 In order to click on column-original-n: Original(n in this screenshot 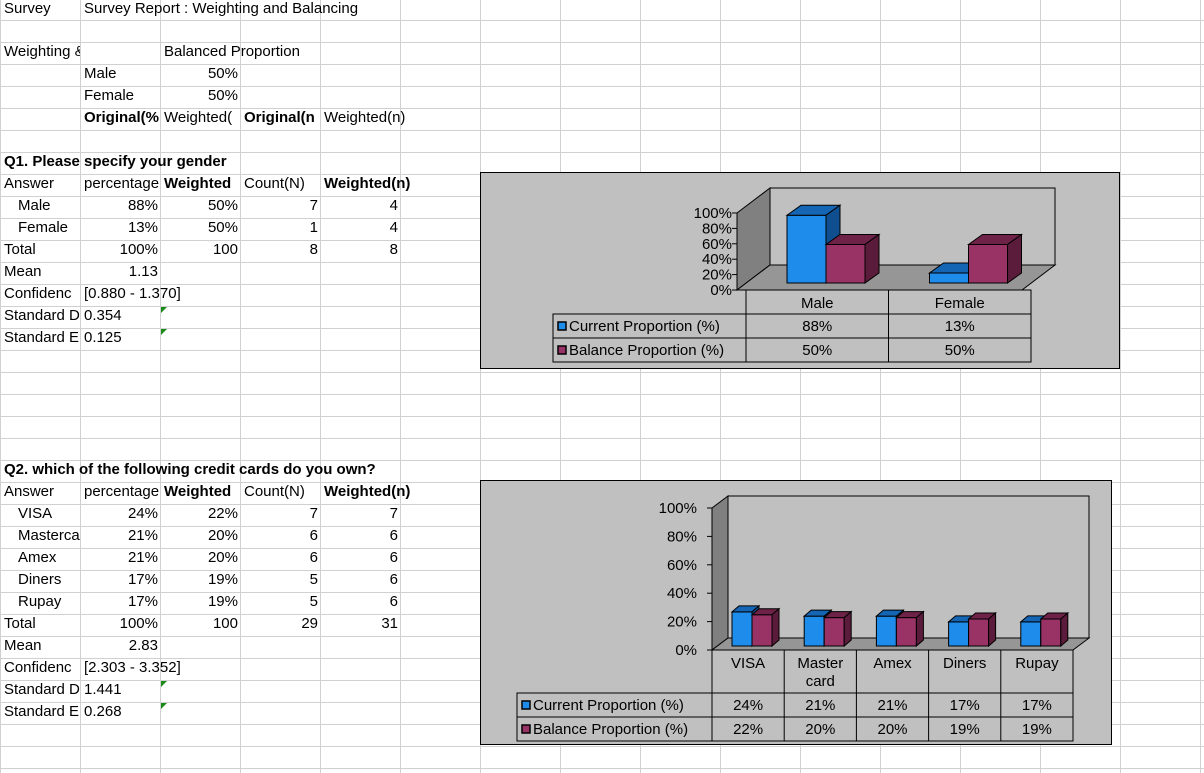, I will do `click(279, 117)`.